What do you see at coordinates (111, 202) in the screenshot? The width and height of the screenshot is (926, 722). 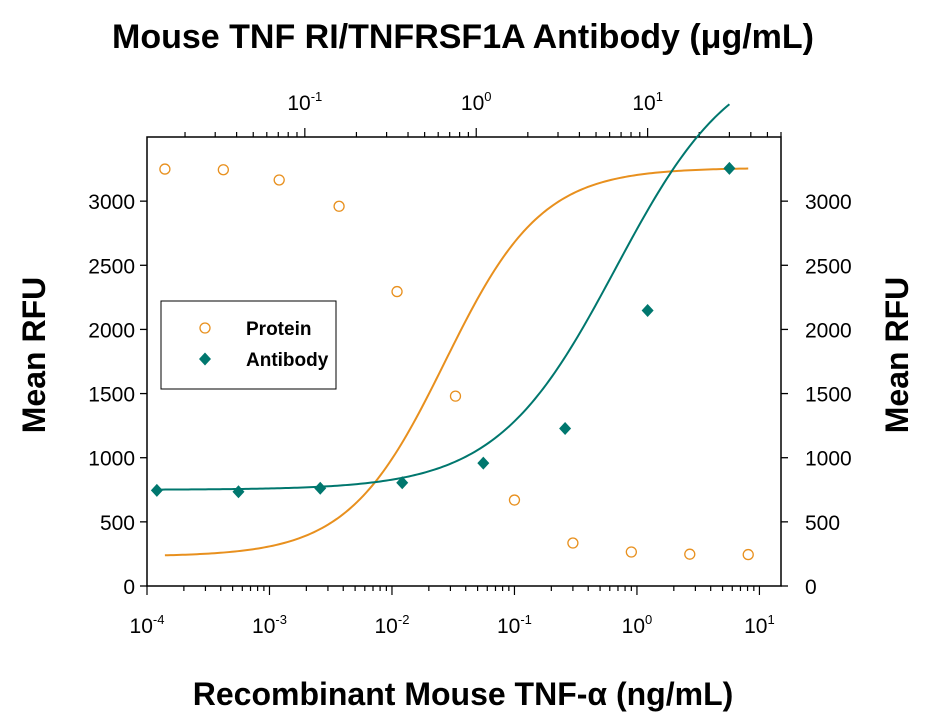 I see `y-tick-label-left: 3000` at bounding box center [111, 202].